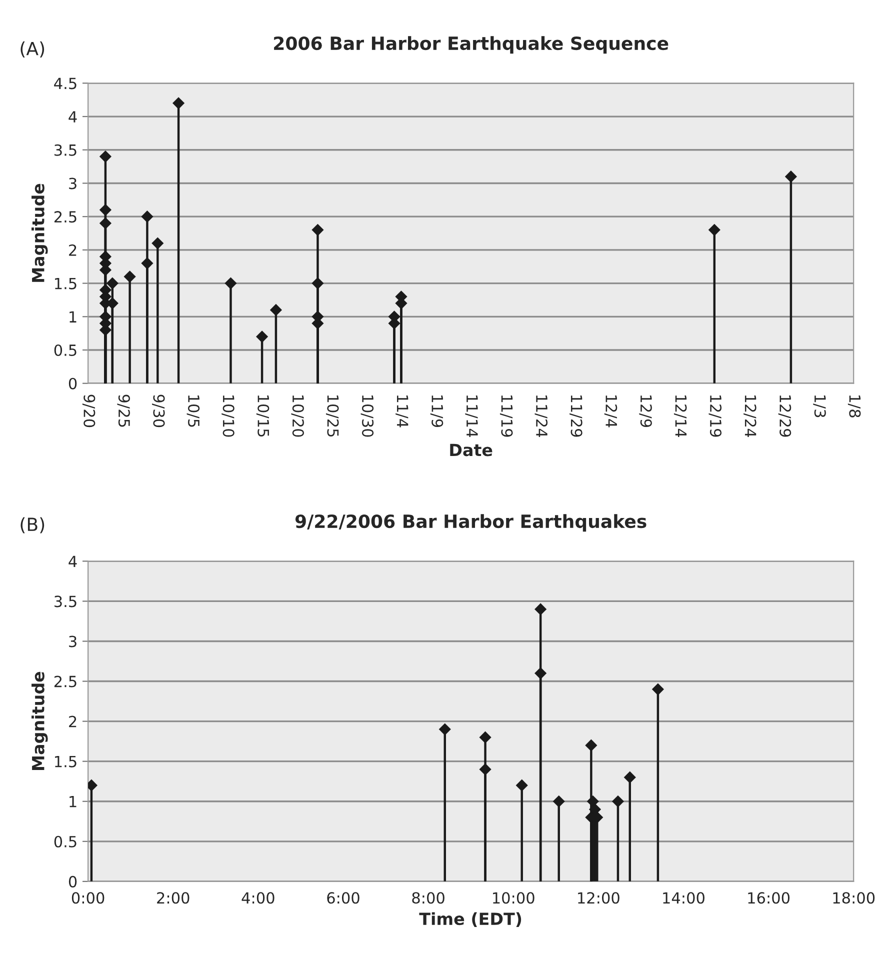 The image size is (885, 956). I want to click on x-tick-label: 8:00, so click(428, 898).